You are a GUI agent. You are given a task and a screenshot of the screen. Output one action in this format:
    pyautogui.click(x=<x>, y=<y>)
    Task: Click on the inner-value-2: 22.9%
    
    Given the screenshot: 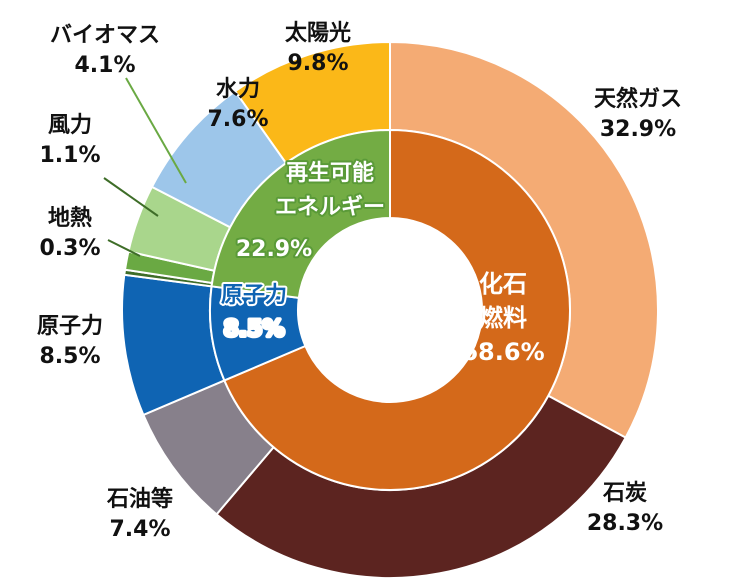 What is the action you would take?
    pyautogui.click(x=274, y=249)
    